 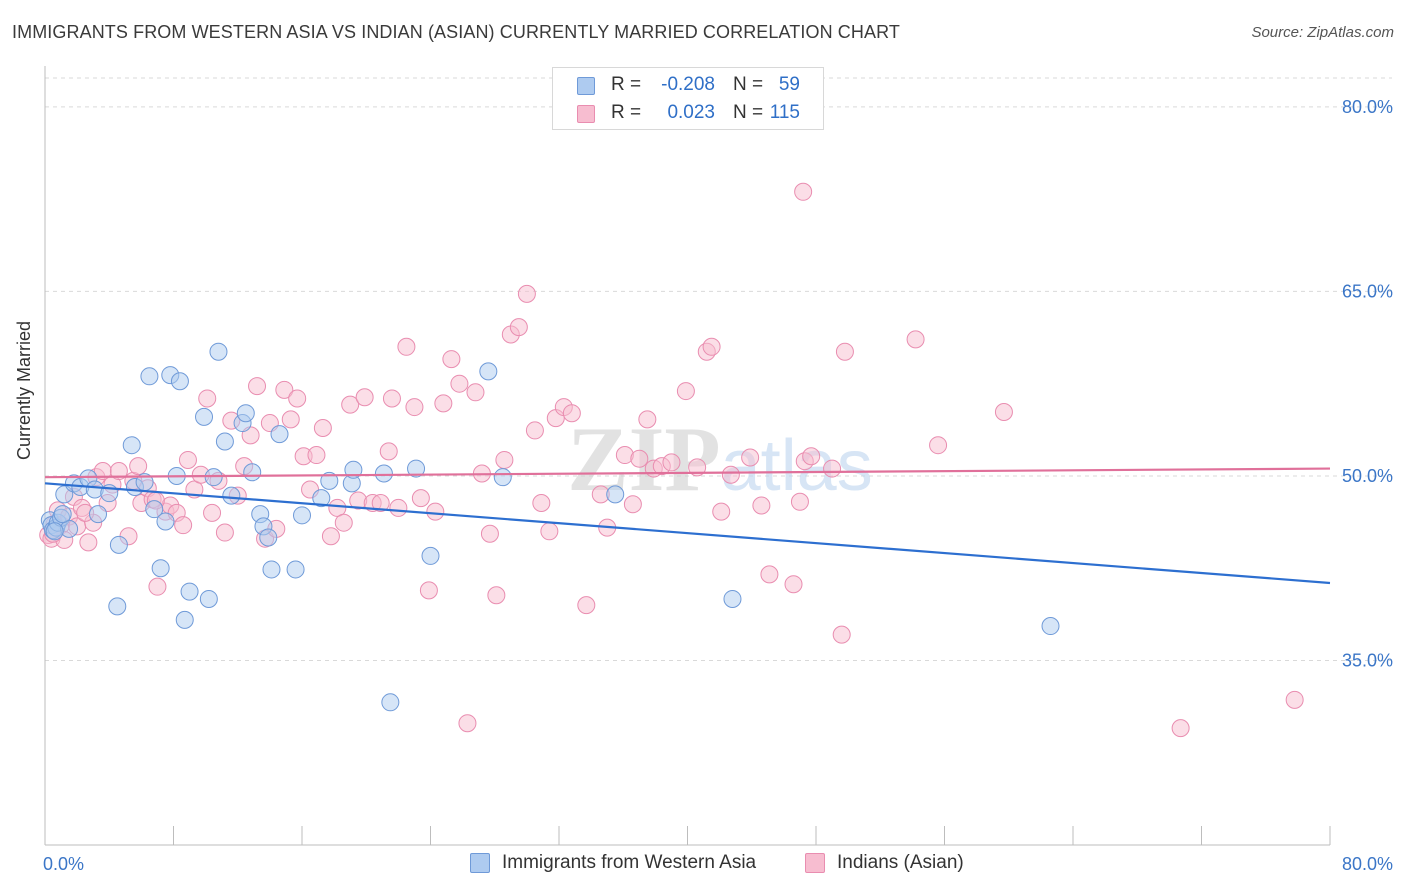 I want to click on correlation-legend: R = -0.208 N = 59 R = 0.023 N = 115, so click(x=688, y=98).